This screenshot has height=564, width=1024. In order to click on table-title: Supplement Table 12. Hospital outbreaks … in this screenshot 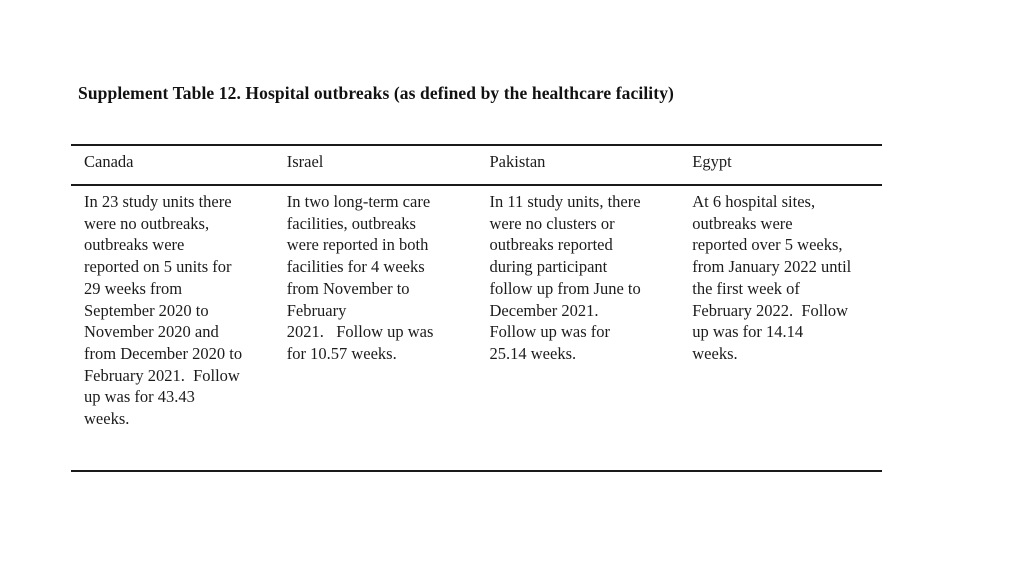, I will do `click(376, 93)`.